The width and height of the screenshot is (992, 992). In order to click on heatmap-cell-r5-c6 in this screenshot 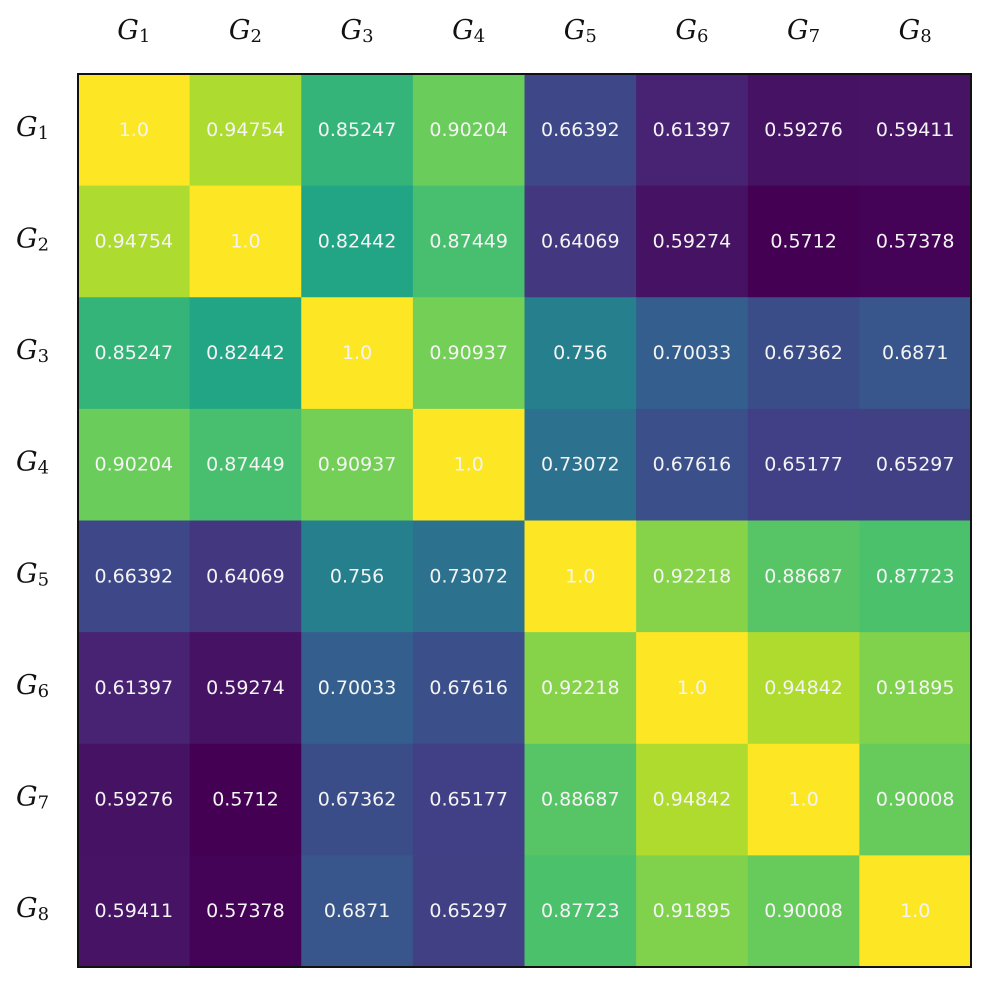, I will do `click(692, 576)`.